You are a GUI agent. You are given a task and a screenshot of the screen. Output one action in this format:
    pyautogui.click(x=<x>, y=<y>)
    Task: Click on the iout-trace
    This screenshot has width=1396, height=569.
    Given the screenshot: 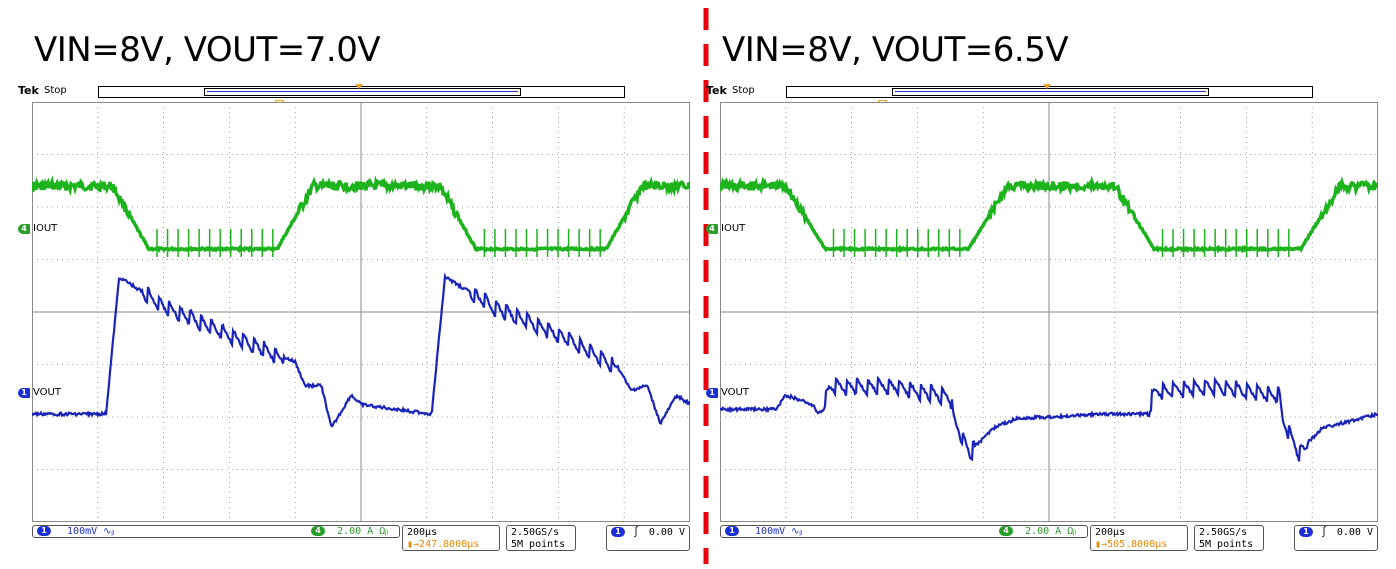 What is the action you would take?
    pyautogui.click(x=361, y=214)
    